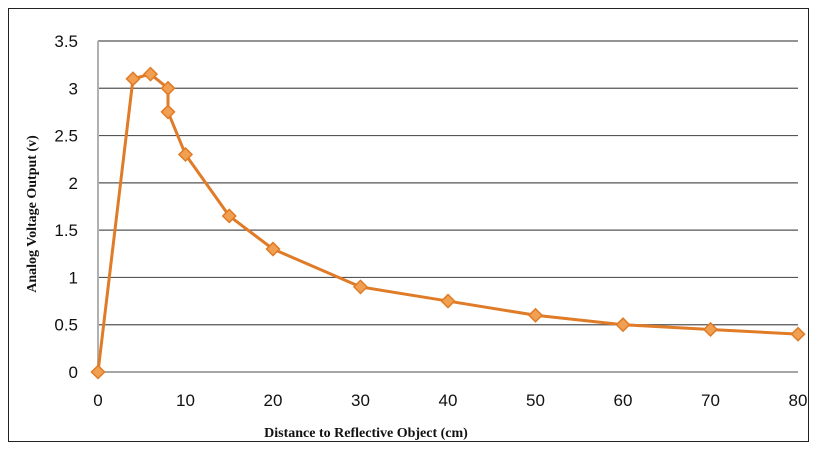 Image resolution: width=819 pixels, height=460 pixels. I want to click on y-tick-labels: 0 0.5 1 1.5 2 2.5 3 3.5, so click(66, 207).